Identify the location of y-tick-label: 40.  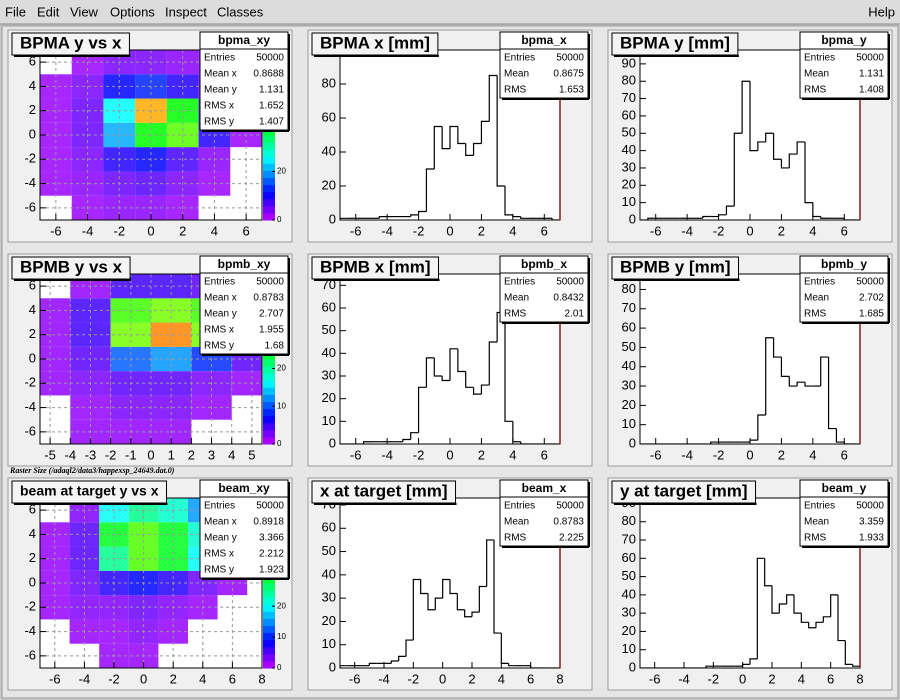
(629, 593).